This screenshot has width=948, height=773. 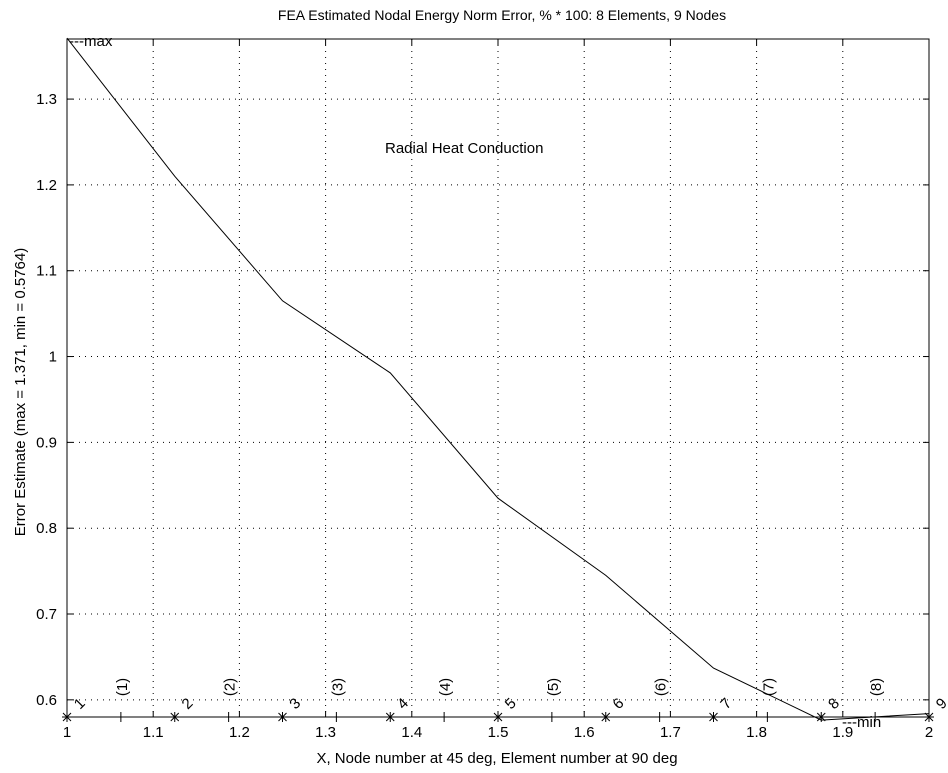 I want to click on x-tick-label: 1.7, so click(x=670, y=732).